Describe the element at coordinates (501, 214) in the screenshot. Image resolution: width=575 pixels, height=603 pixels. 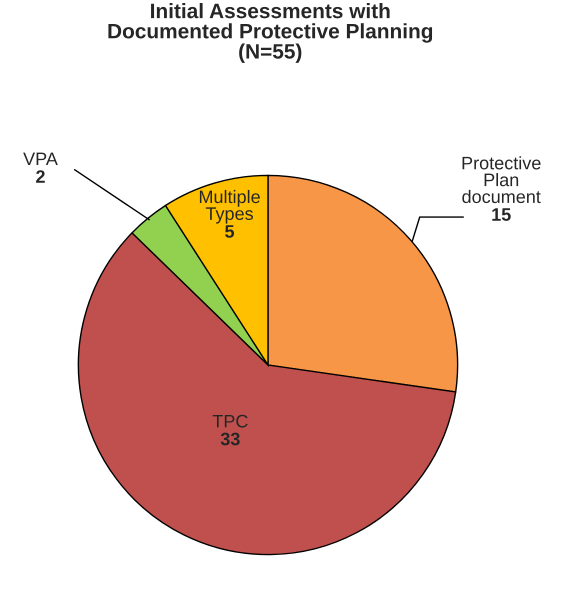
I see `data-label: 15` at that location.